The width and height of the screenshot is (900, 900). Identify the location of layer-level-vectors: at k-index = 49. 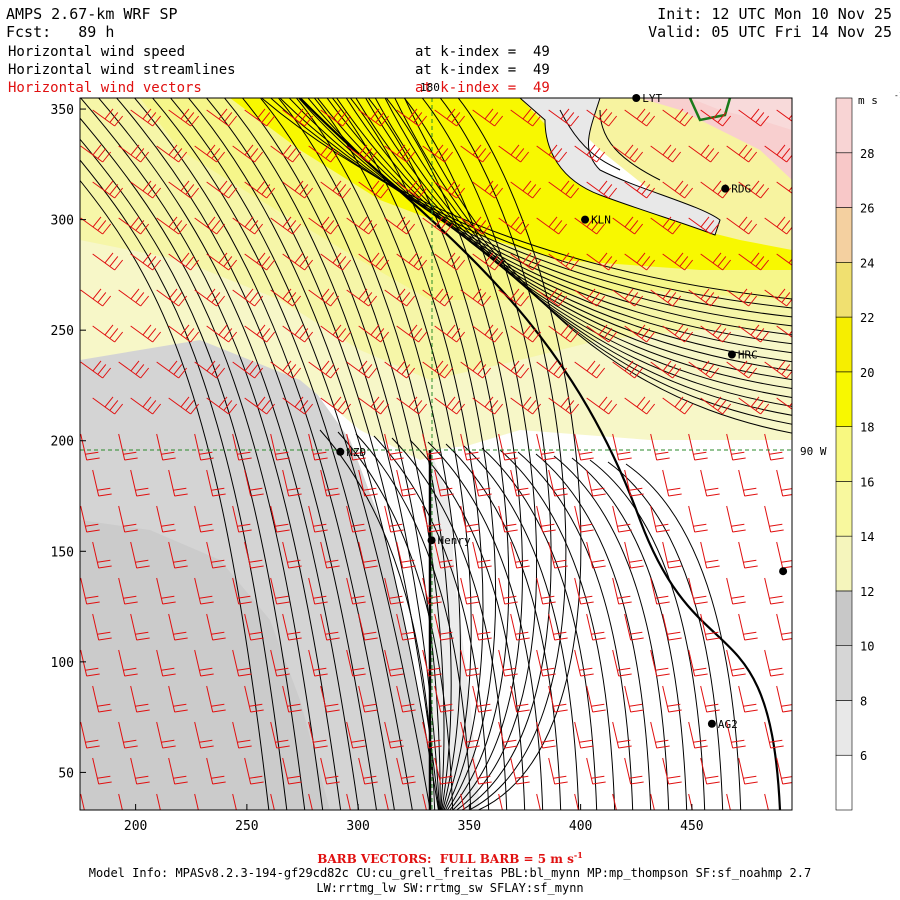
(482, 88).